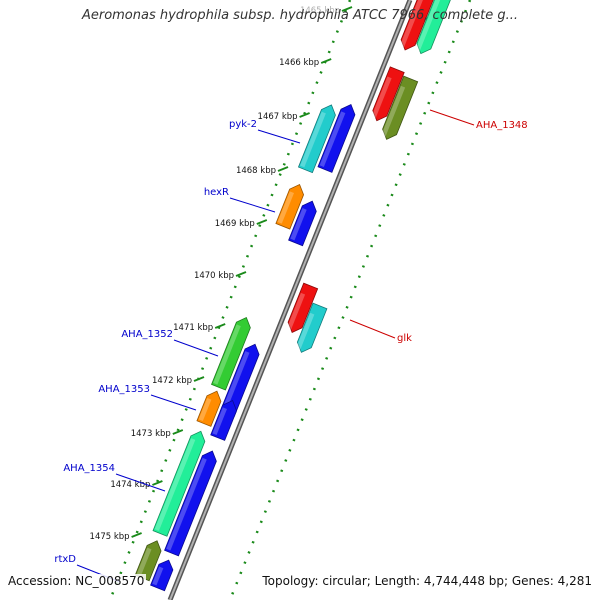  I want to click on gene-label-aha_1348: AHA_1348, so click(502, 125).